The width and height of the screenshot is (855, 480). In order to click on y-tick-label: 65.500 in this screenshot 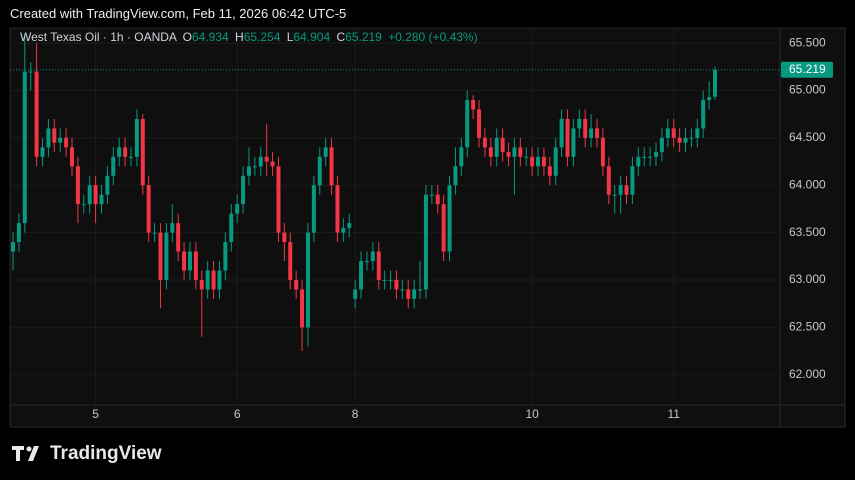, I will do `click(807, 42)`.